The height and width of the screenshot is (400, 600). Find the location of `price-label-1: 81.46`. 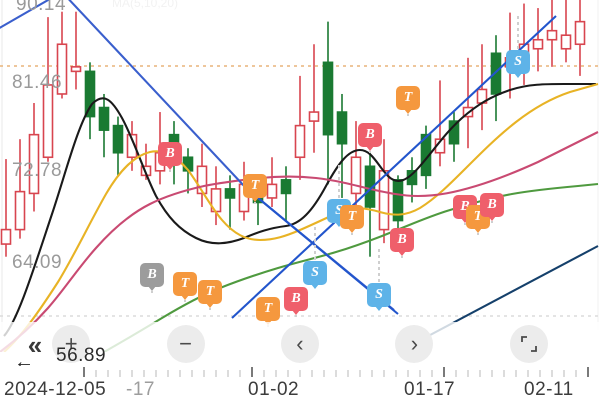

price-label-1: 81.46 is located at coordinates (37, 82).